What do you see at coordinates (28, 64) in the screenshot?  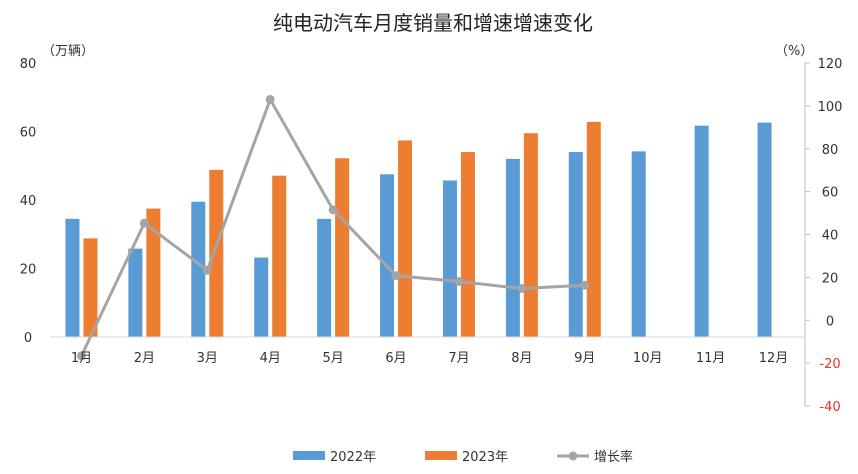 I see `left-axis-tick-label: 80` at bounding box center [28, 64].